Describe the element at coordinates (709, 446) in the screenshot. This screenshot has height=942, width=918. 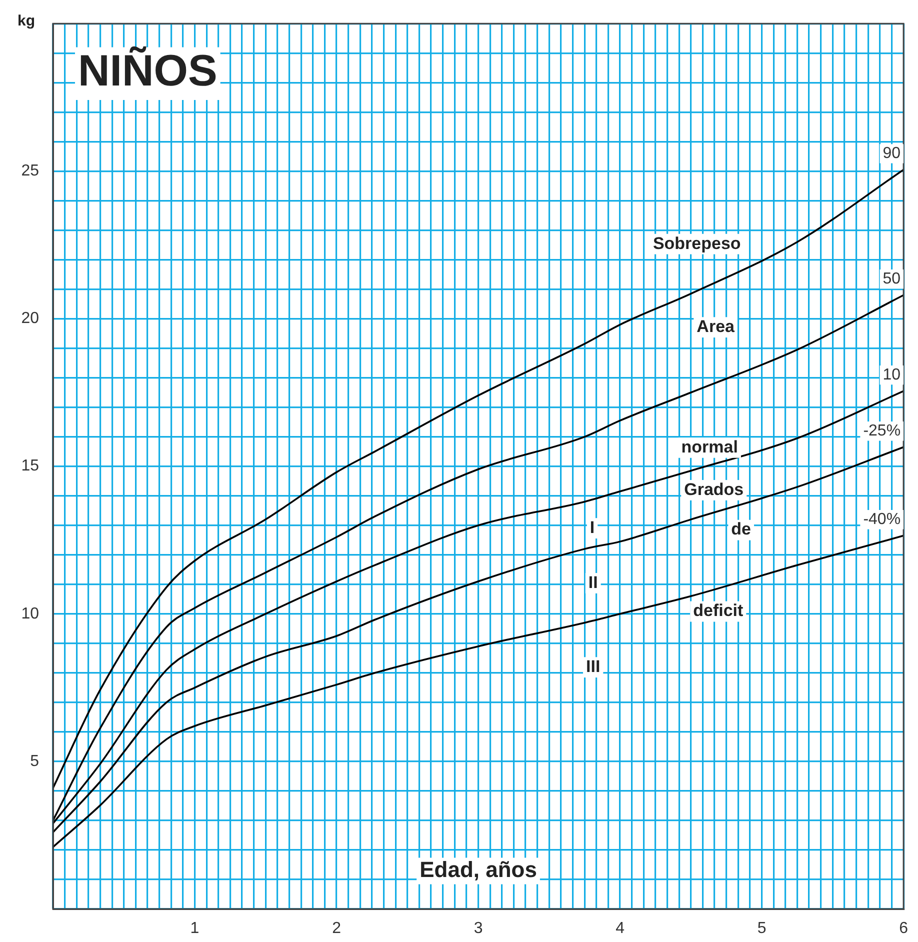
I see `annotation: normal` at that location.